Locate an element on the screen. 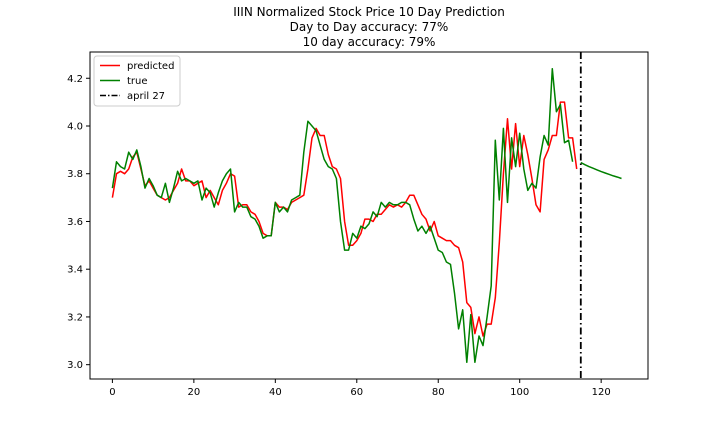 The width and height of the screenshot is (720, 432). chart-subtitle-line-2: 10 day accuracy: 79% is located at coordinates (369, 42).